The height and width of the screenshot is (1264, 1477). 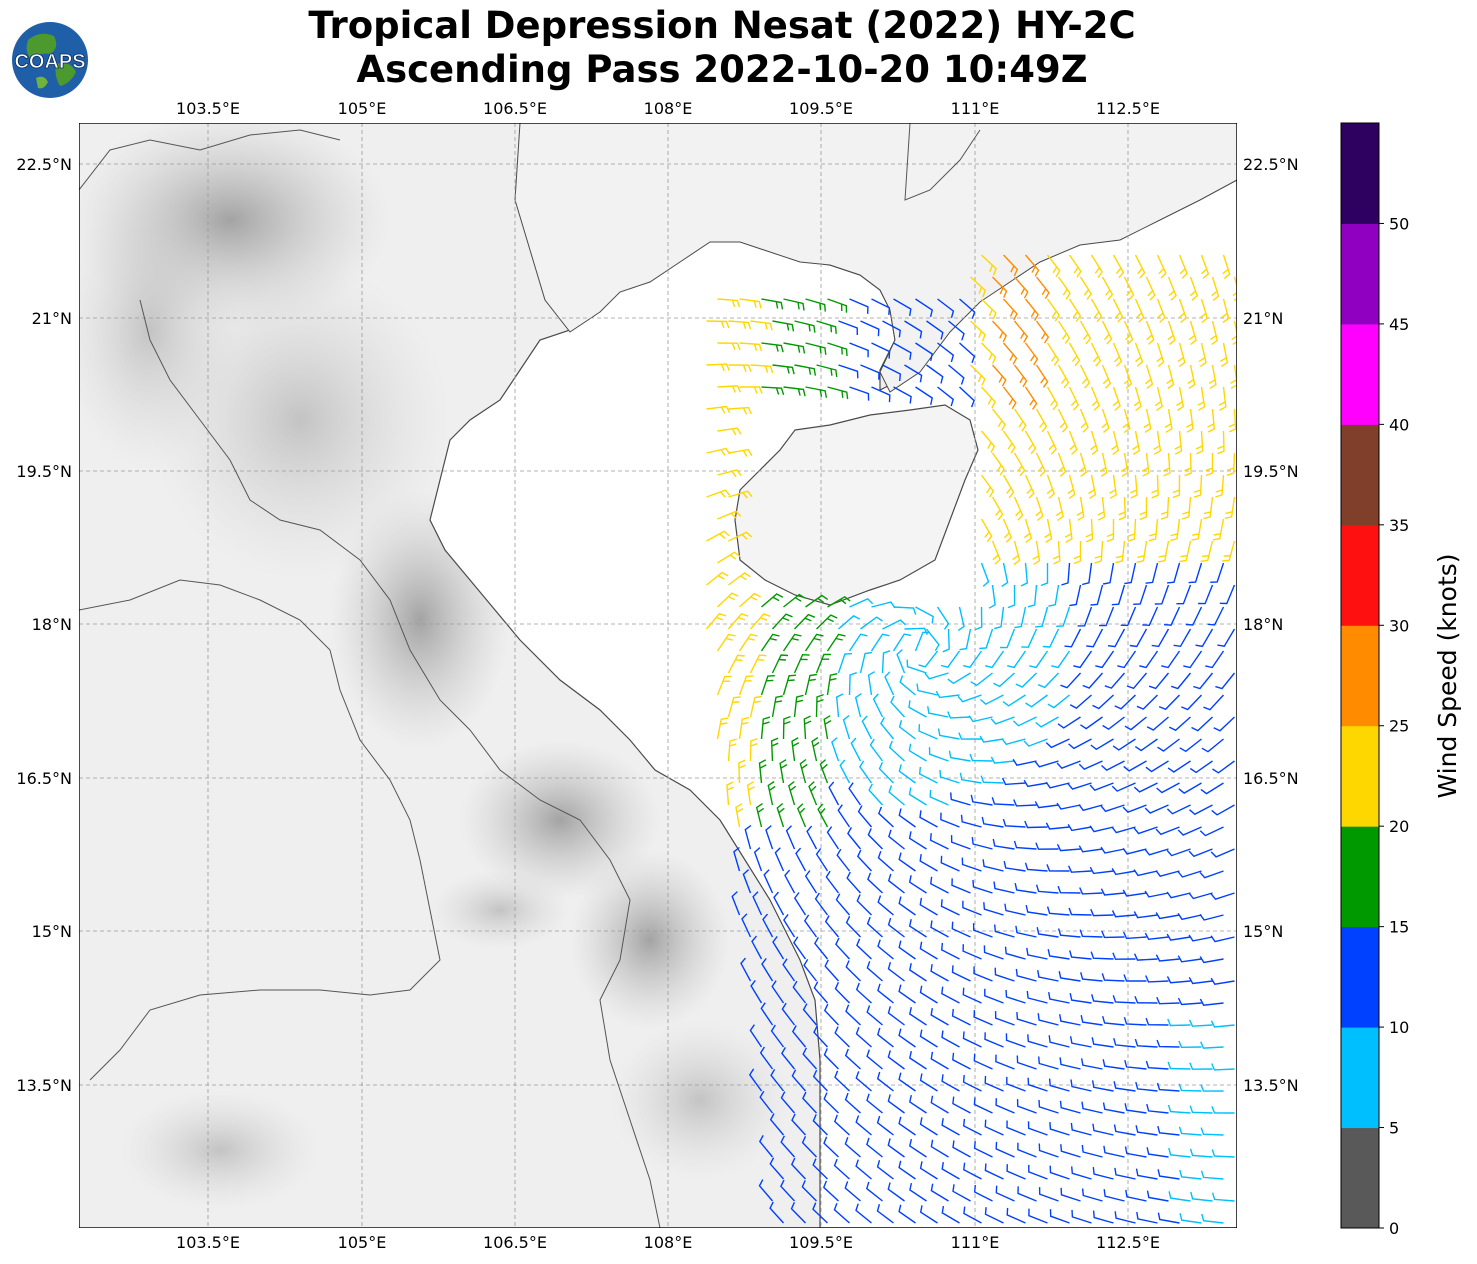 What do you see at coordinates (1263, 624) in the screenshot?
I see `lat-label: 18°N` at bounding box center [1263, 624].